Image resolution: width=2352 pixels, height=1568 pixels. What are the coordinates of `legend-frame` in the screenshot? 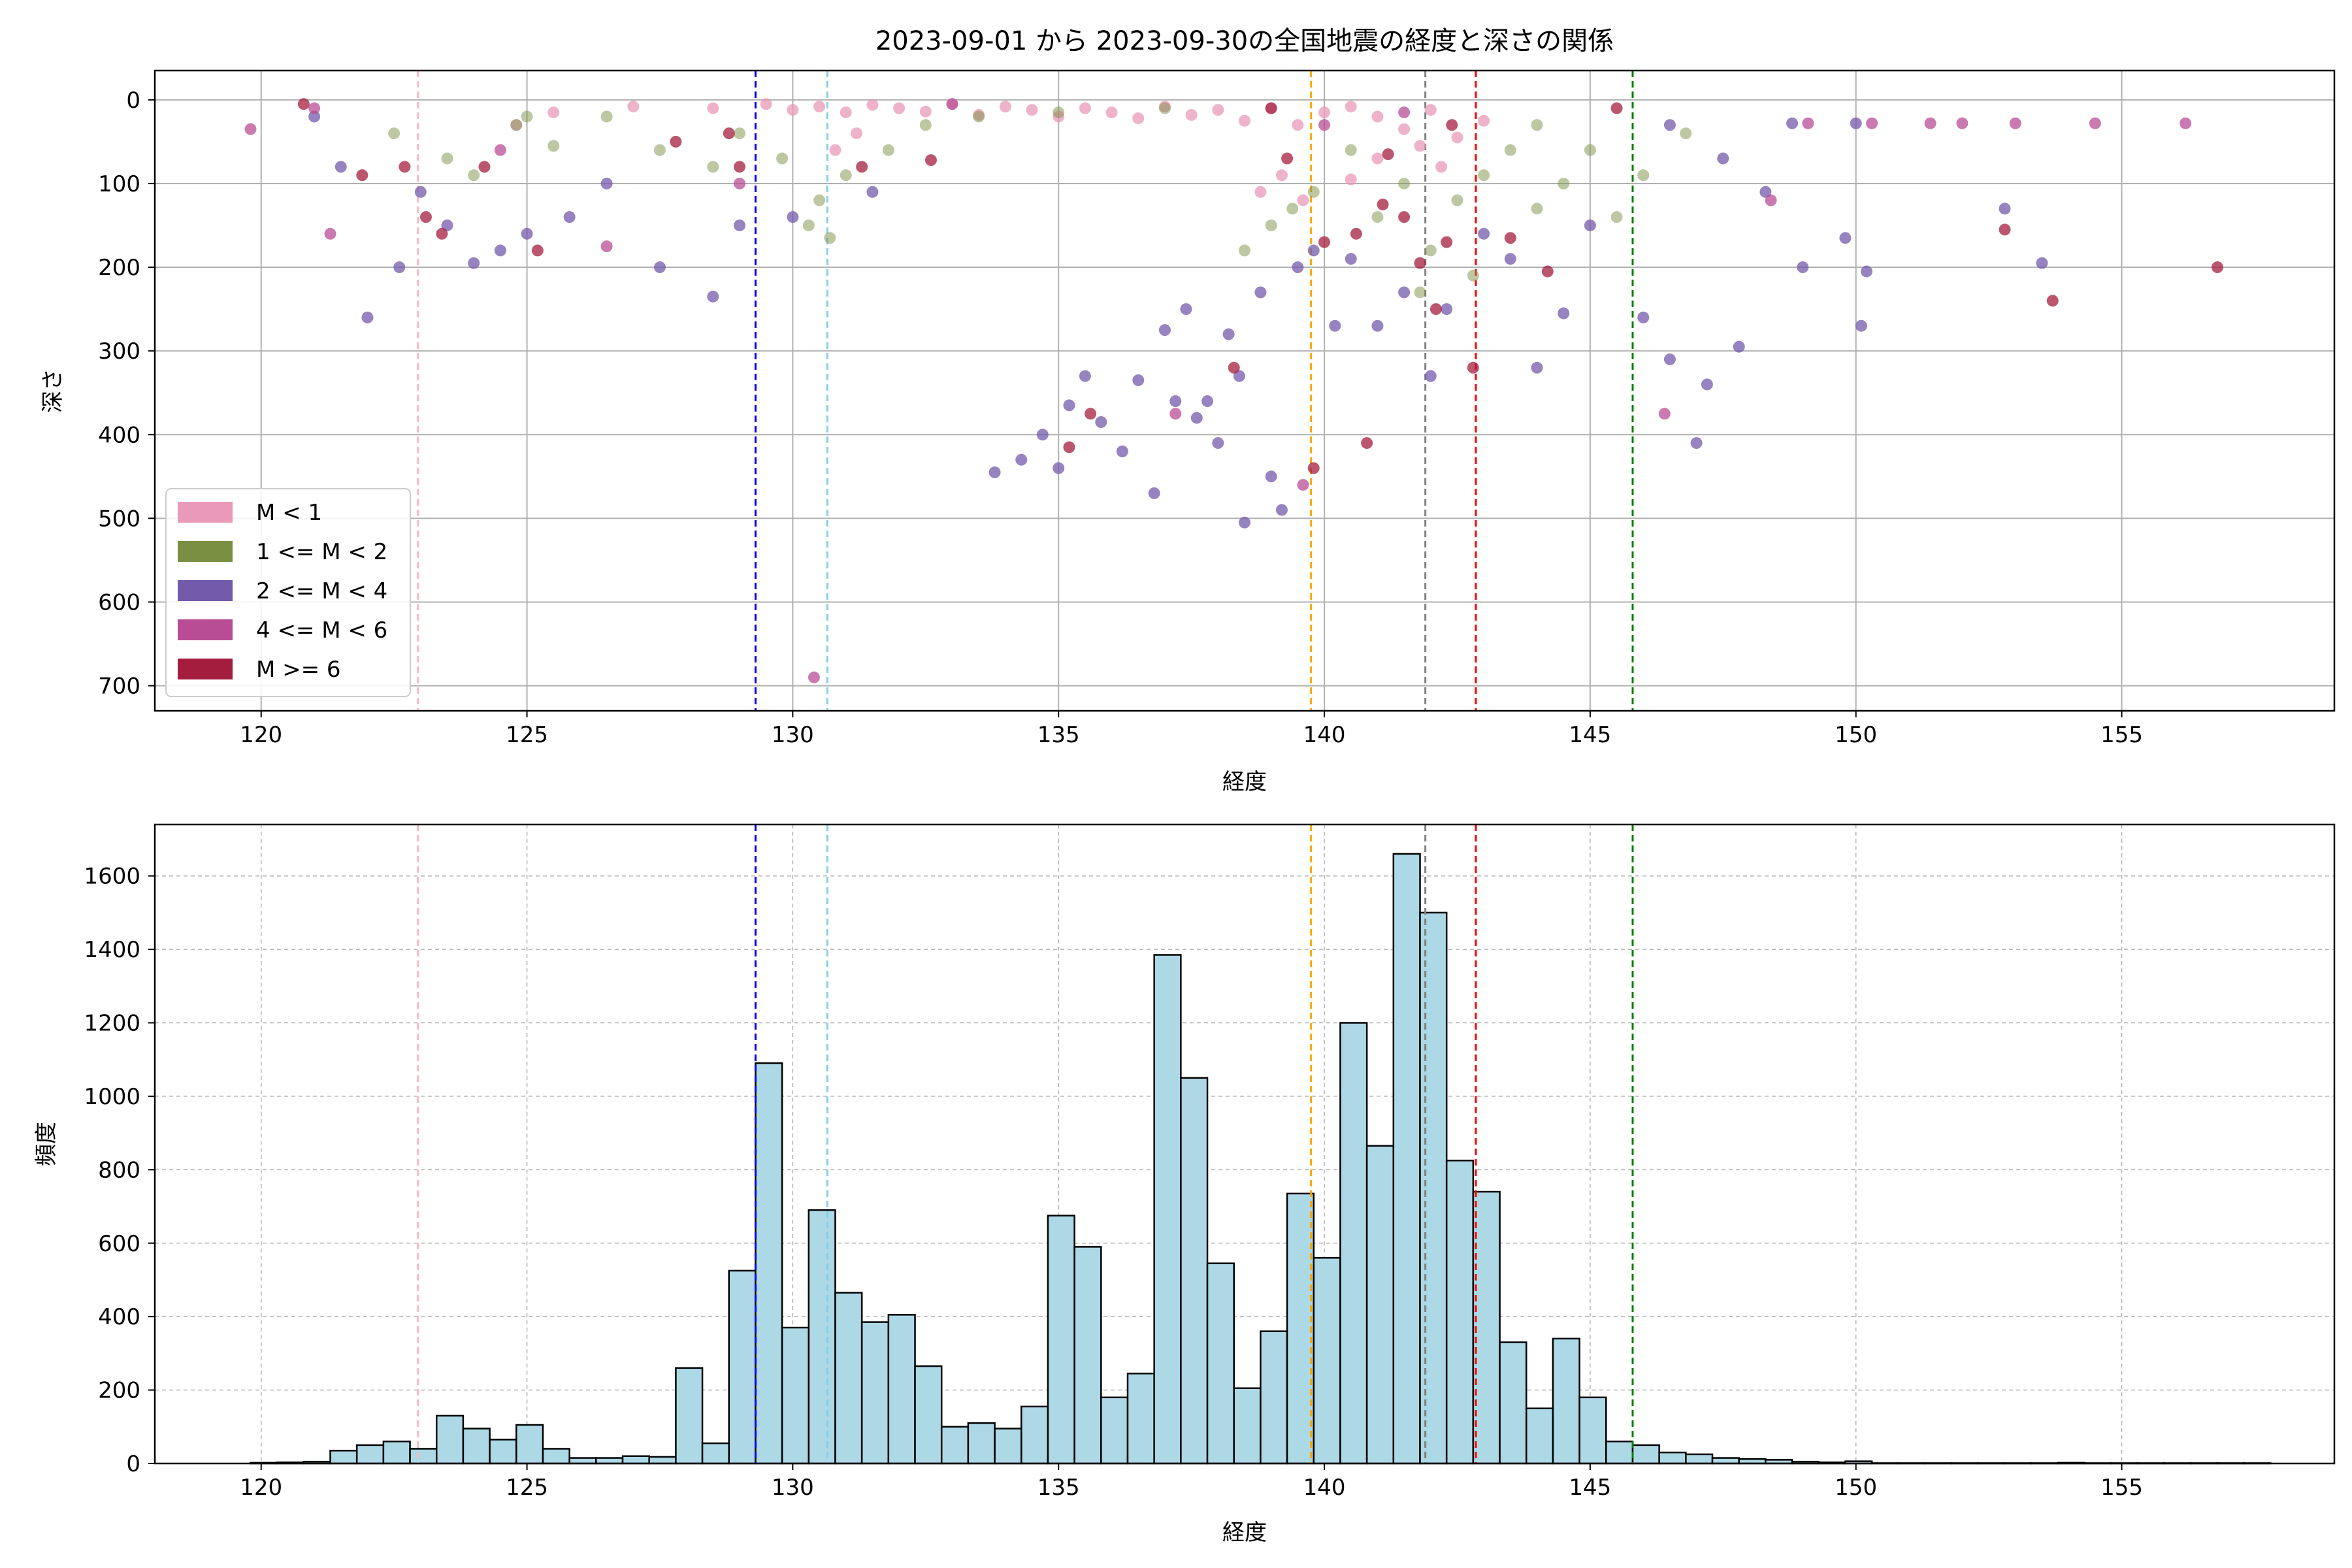 It's located at (288, 592).